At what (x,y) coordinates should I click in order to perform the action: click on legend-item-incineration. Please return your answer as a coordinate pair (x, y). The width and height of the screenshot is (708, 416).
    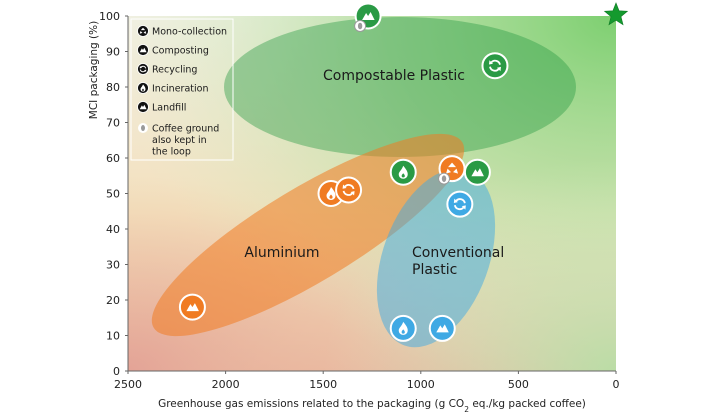
    Looking at the image, I should click on (143, 88).